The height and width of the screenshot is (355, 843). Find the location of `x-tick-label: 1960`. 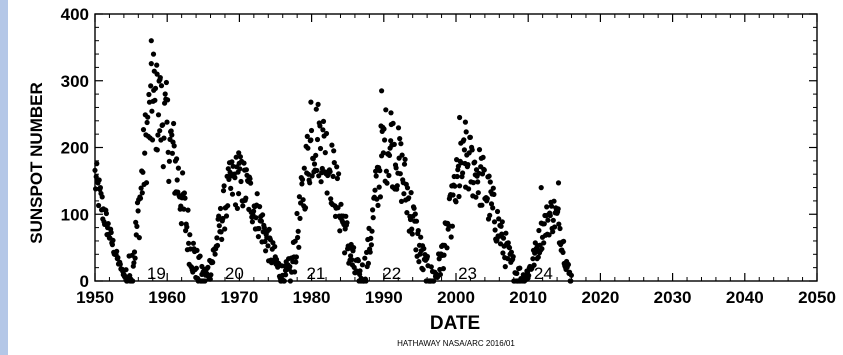

x-tick-label: 1960 is located at coordinates (167, 297).